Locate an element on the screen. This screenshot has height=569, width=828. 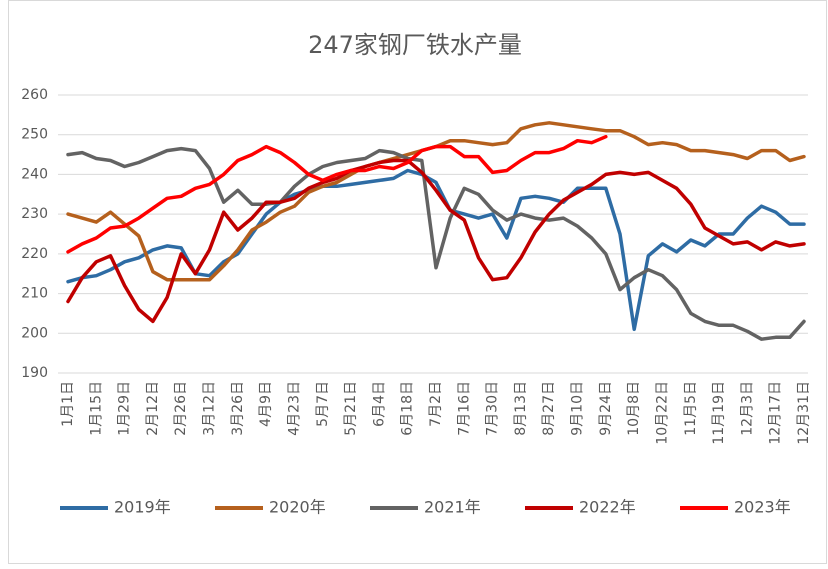
x-tick-label: 9月24日 is located at coordinates (606, 408).